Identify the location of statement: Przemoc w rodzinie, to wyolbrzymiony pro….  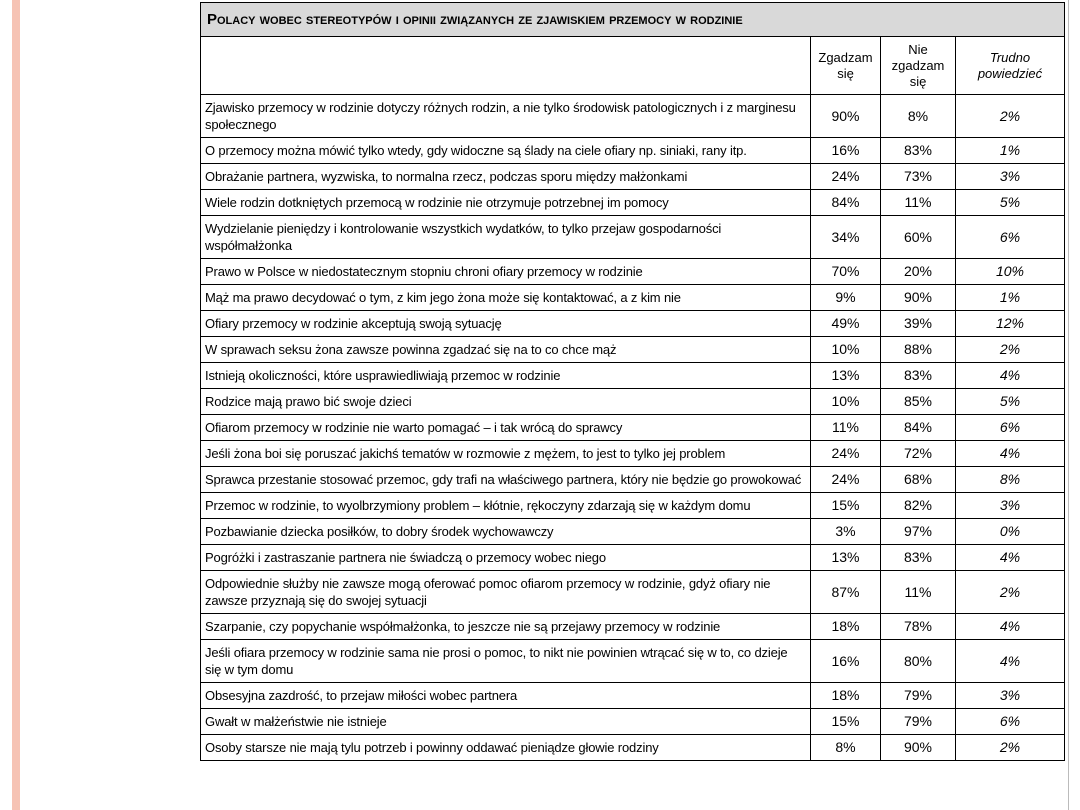
(505, 505).